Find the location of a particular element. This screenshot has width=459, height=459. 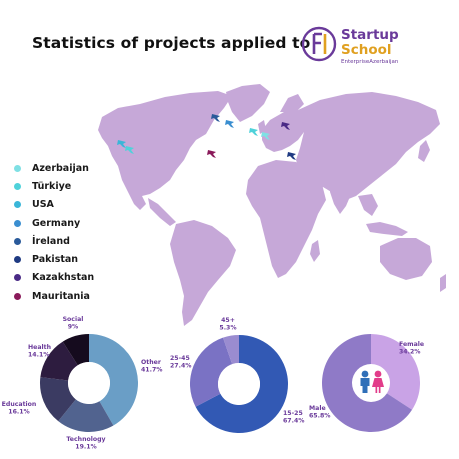

slice-label: Health is located at coordinates (39, 347).